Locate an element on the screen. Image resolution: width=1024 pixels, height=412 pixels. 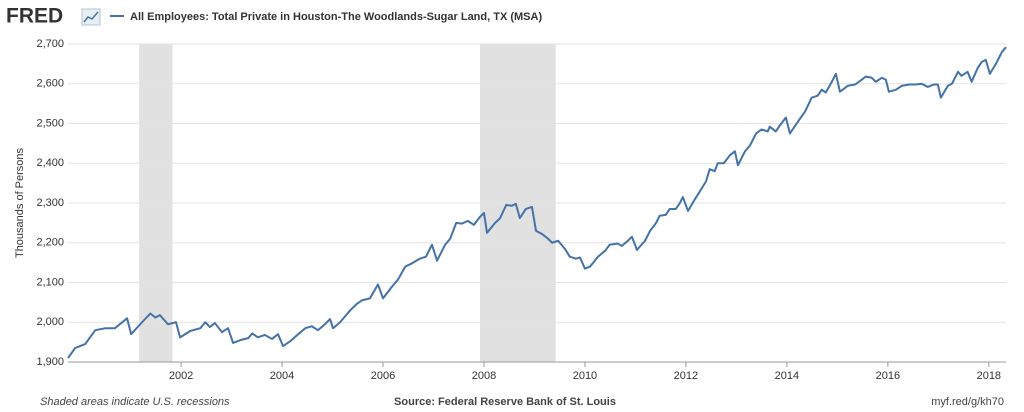
x-tick-label: 2004 is located at coordinates (282, 376).